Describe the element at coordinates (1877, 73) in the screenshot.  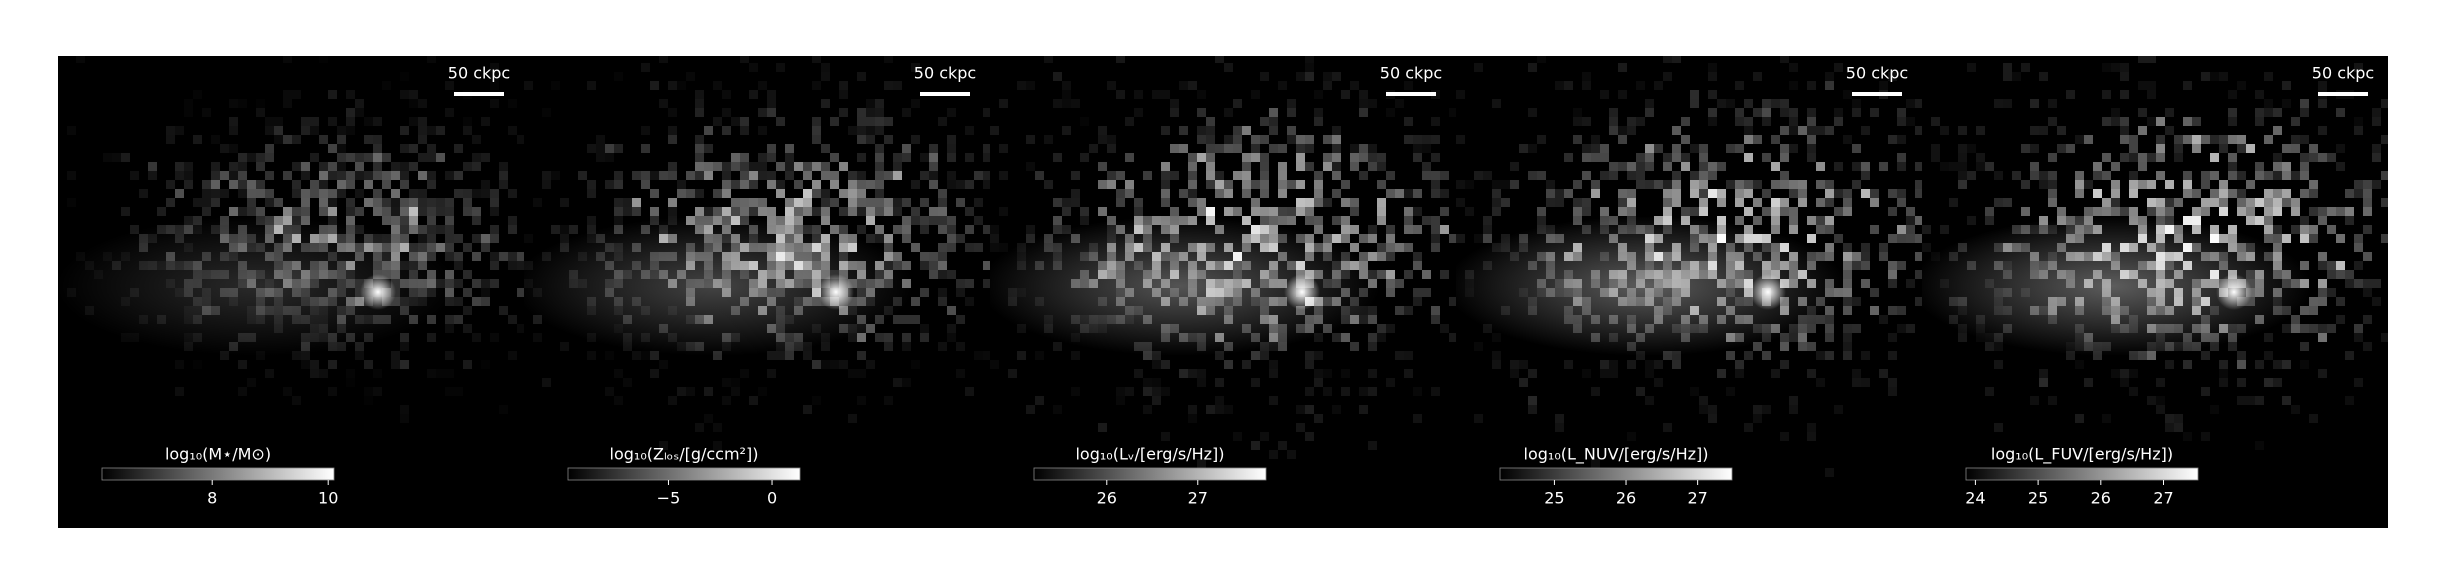
I see `scalebar-label: 50 ckpc` at that location.